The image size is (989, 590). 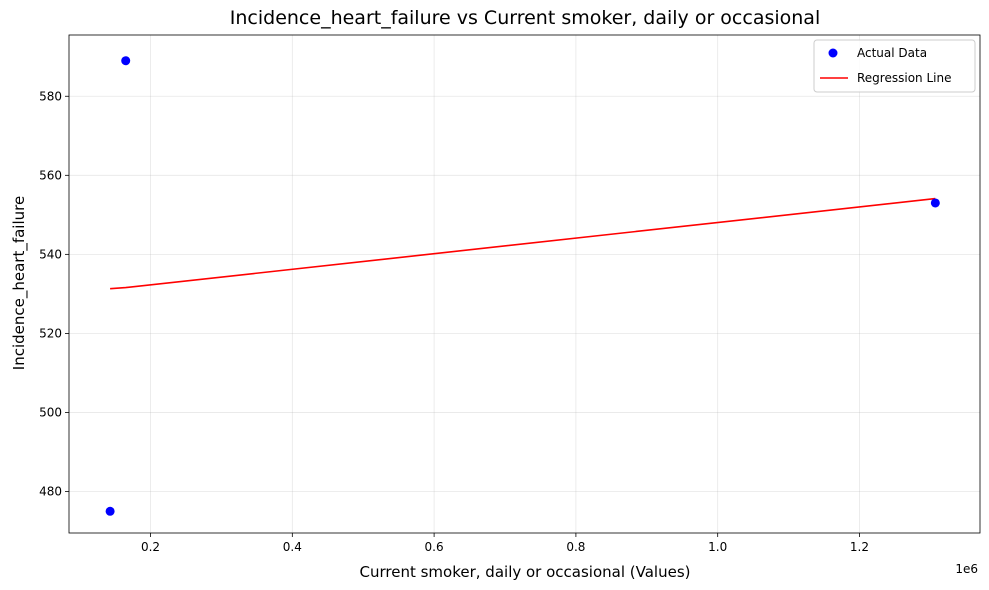 I want to click on y-tick-label: 500, so click(x=50, y=412).